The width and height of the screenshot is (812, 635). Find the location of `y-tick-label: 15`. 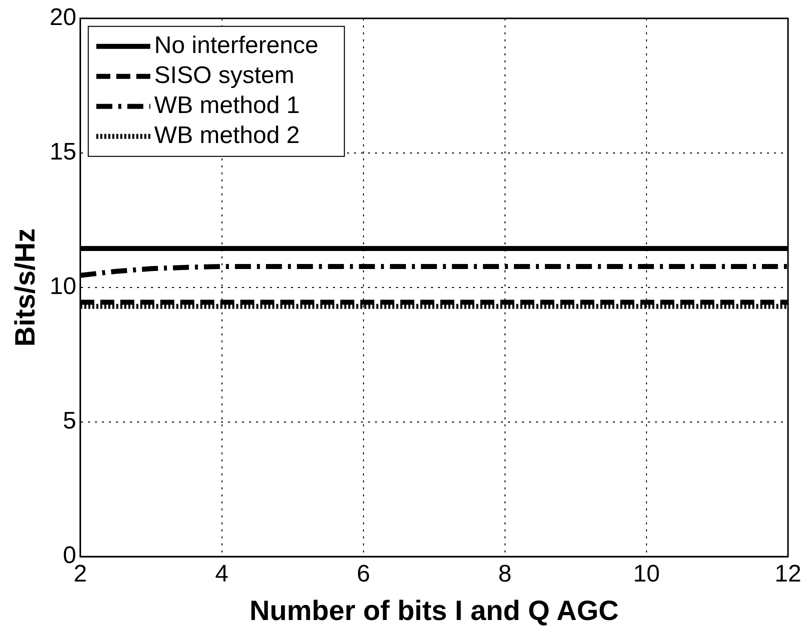

y-tick-label: 15 is located at coordinates (63, 152).